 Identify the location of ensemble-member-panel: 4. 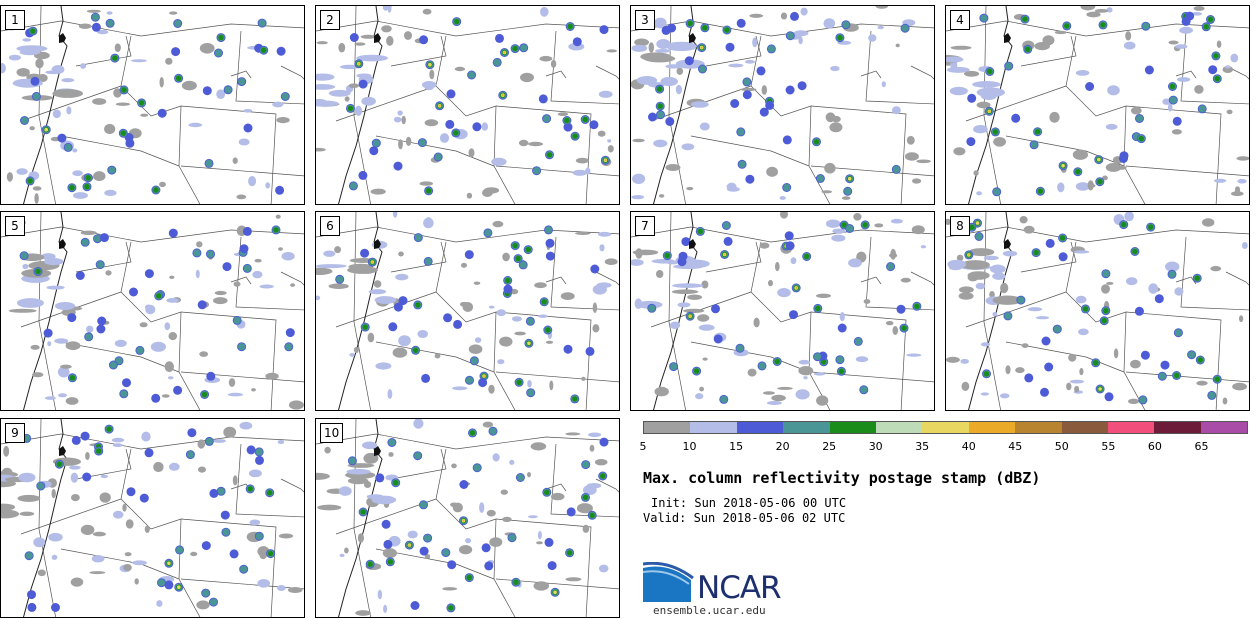
(1097, 105).